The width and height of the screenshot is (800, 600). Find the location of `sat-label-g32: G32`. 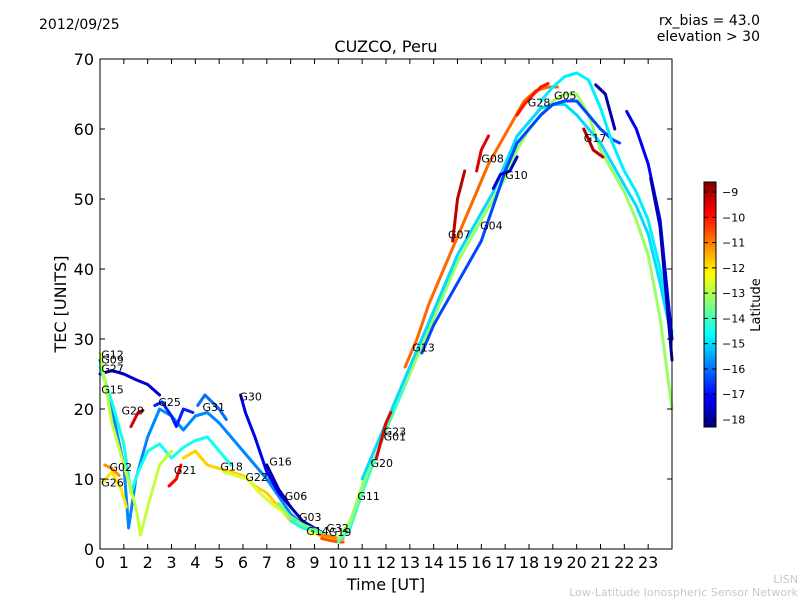

sat-label-g32: G32 is located at coordinates (337, 528).